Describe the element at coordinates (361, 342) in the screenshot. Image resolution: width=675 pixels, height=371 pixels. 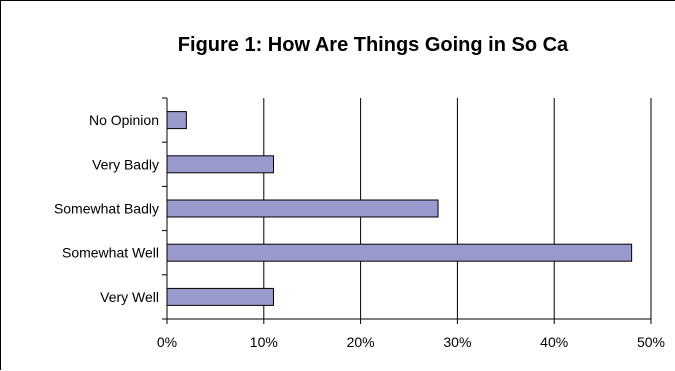
I see `x-tick-label: 20%` at that location.